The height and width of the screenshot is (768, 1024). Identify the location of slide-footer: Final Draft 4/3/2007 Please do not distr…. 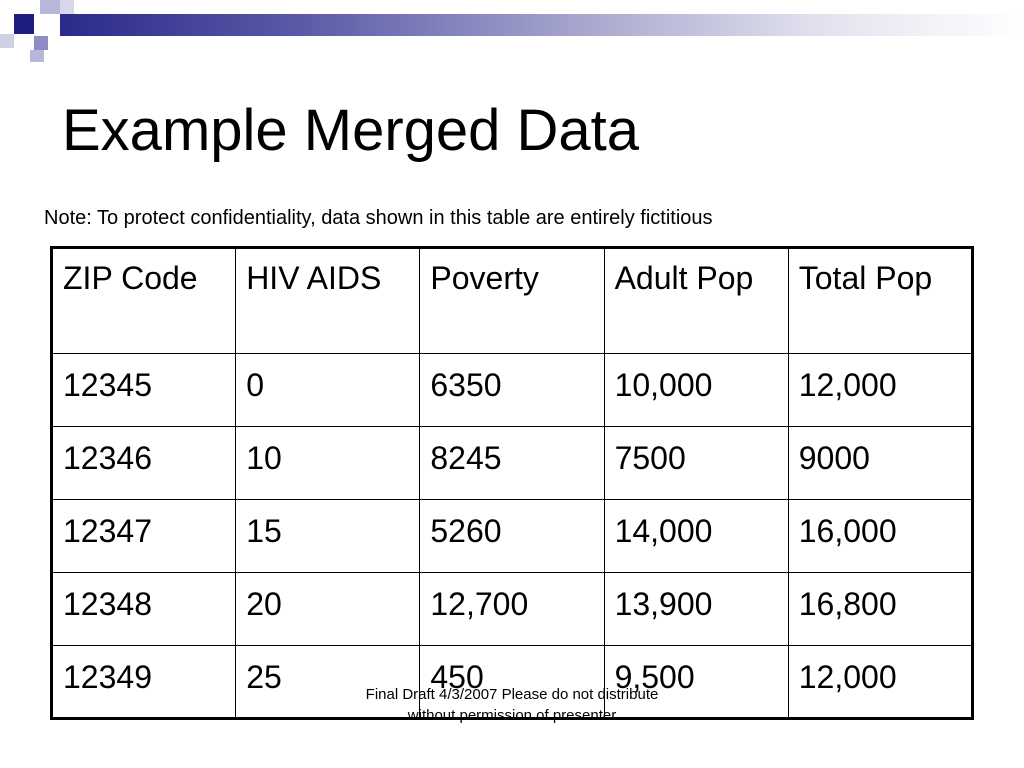
(512, 705).